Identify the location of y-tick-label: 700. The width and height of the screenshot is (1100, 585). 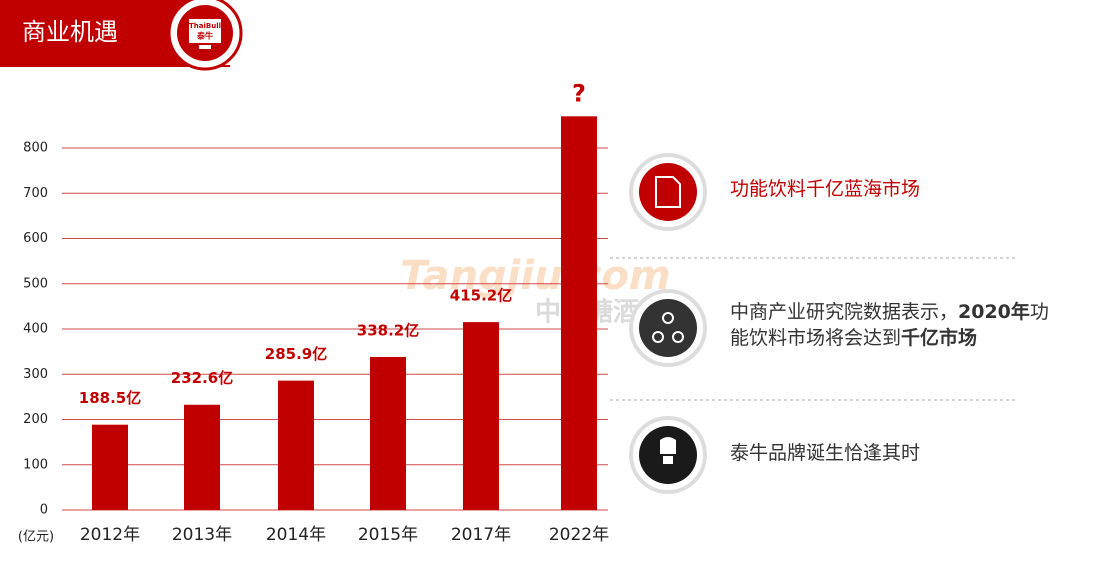
(35, 193).